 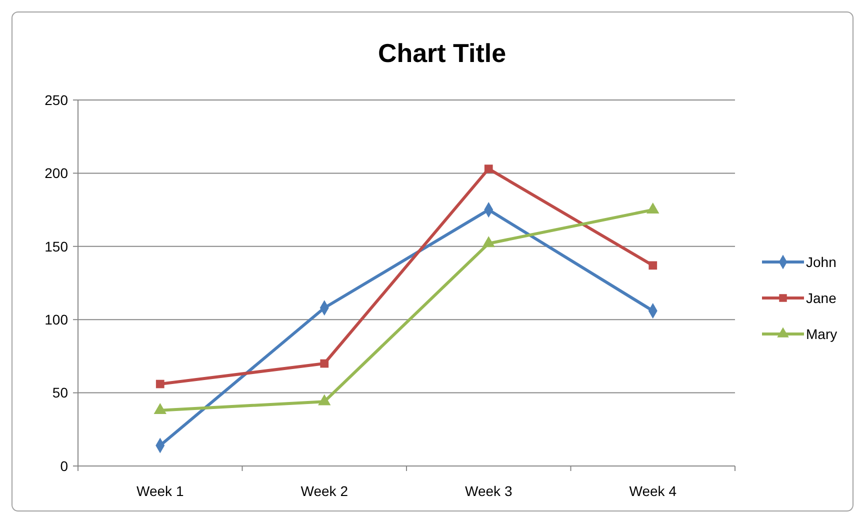 I want to click on y-tick-label: 250, so click(x=56, y=100).